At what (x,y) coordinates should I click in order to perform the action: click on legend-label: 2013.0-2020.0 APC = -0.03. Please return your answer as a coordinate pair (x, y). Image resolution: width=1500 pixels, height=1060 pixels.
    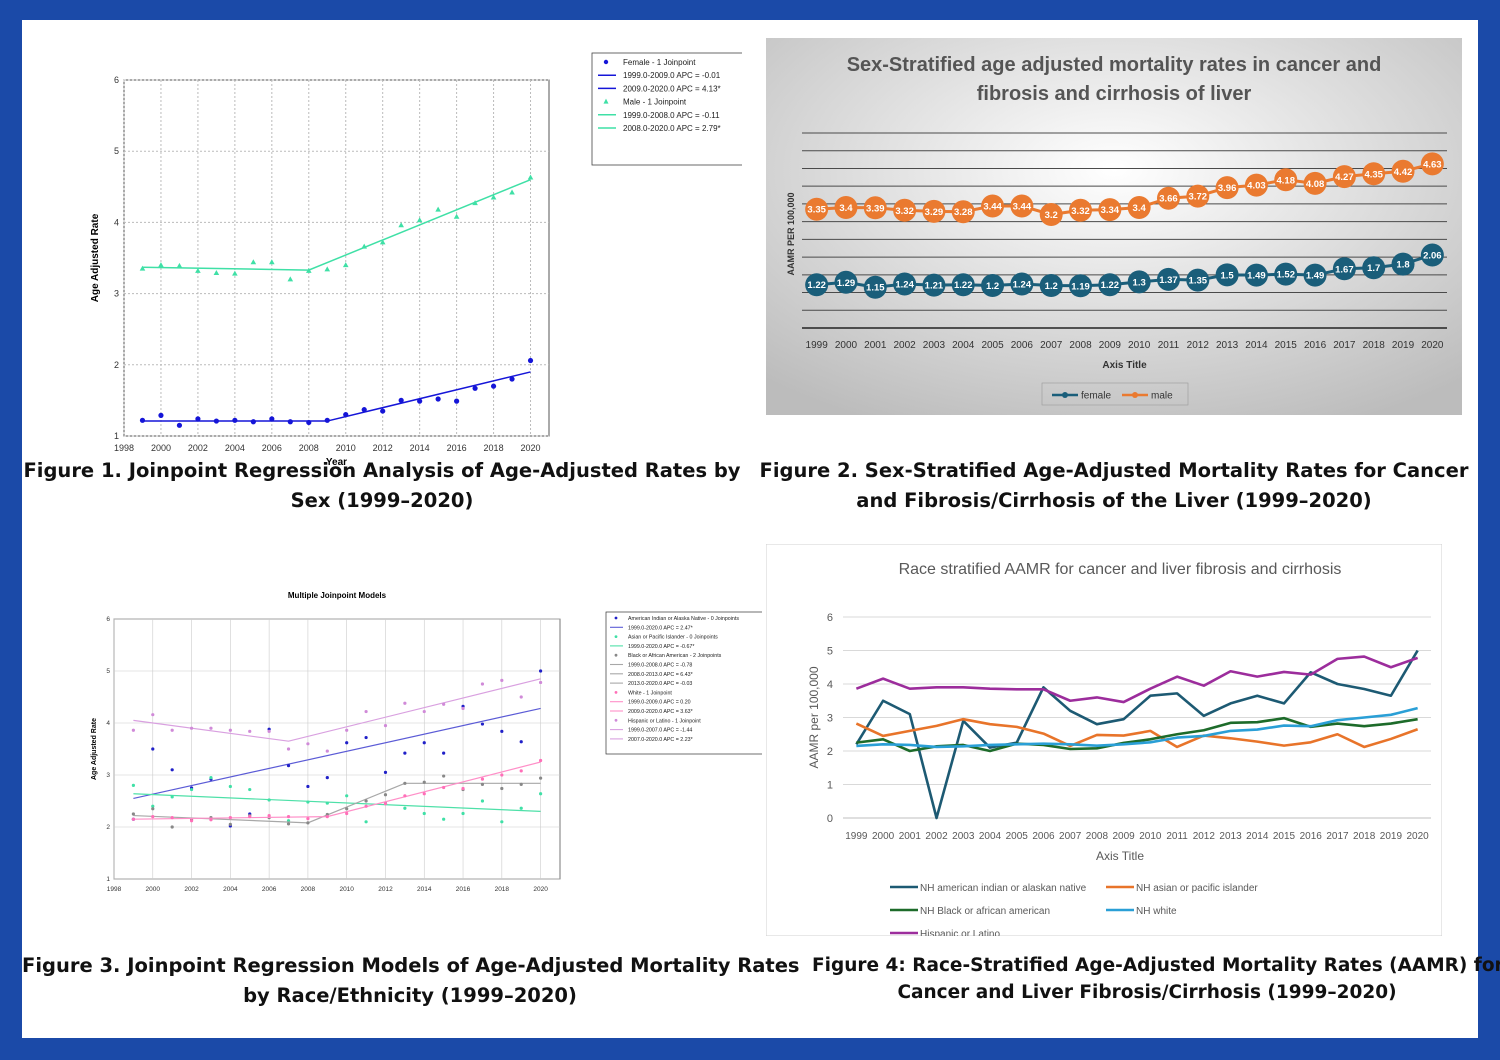
    Looking at the image, I should click on (660, 684).